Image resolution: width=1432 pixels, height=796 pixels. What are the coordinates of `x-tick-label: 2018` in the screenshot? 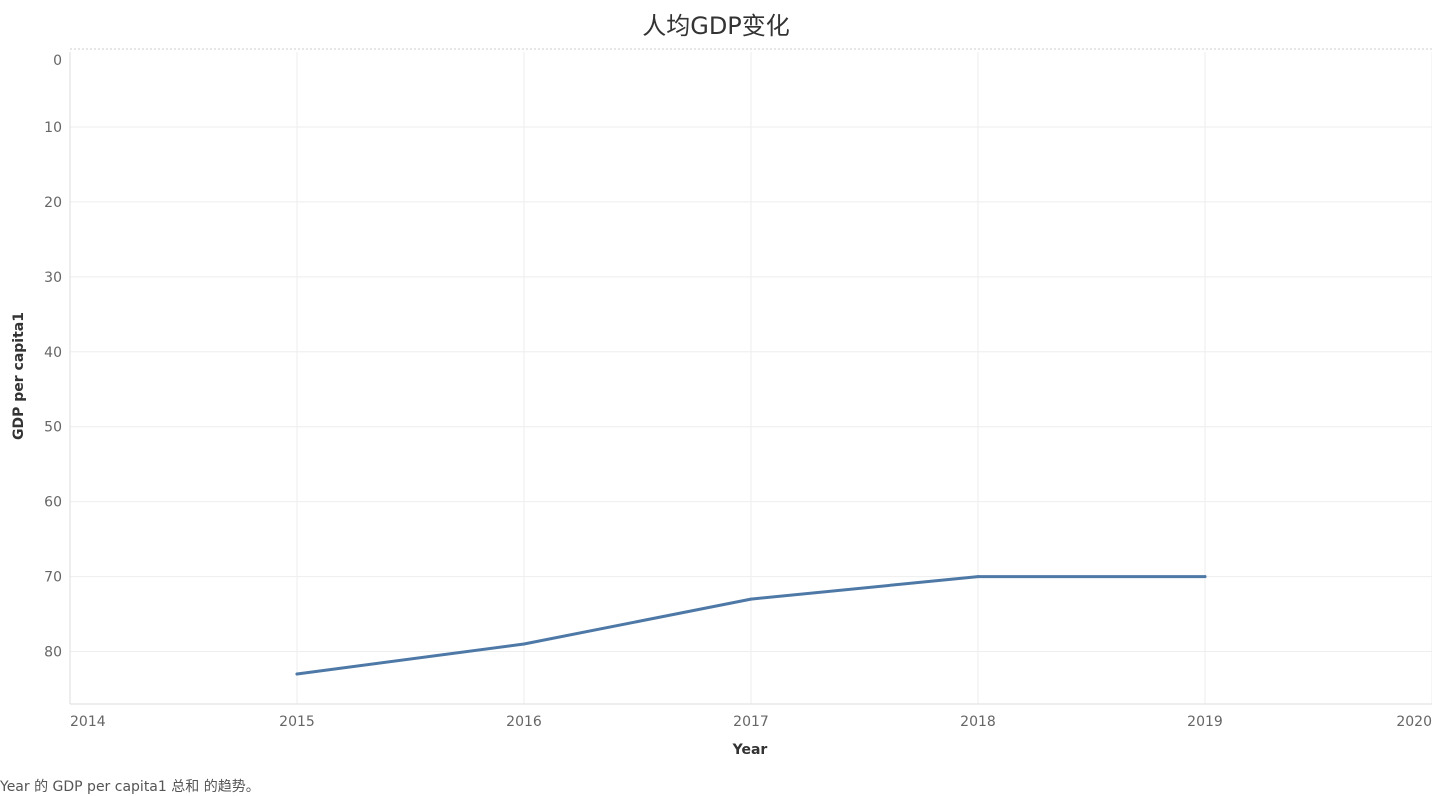 It's located at (978, 722).